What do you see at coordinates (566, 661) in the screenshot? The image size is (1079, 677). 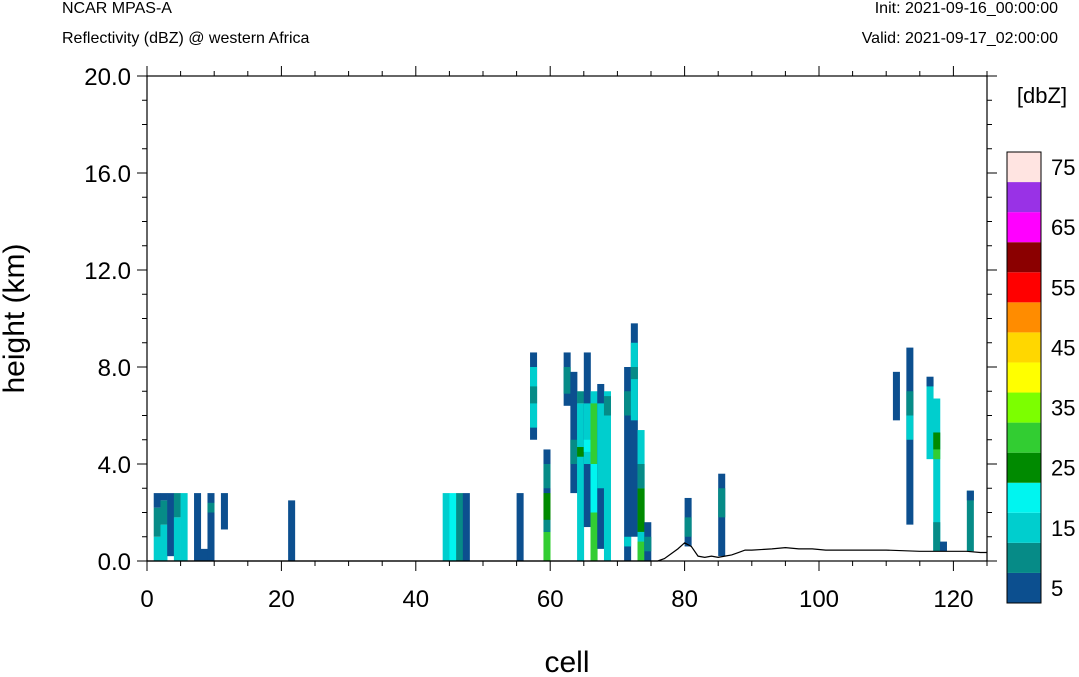 I see `x-axis-title: cell` at bounding box center [566, 661].